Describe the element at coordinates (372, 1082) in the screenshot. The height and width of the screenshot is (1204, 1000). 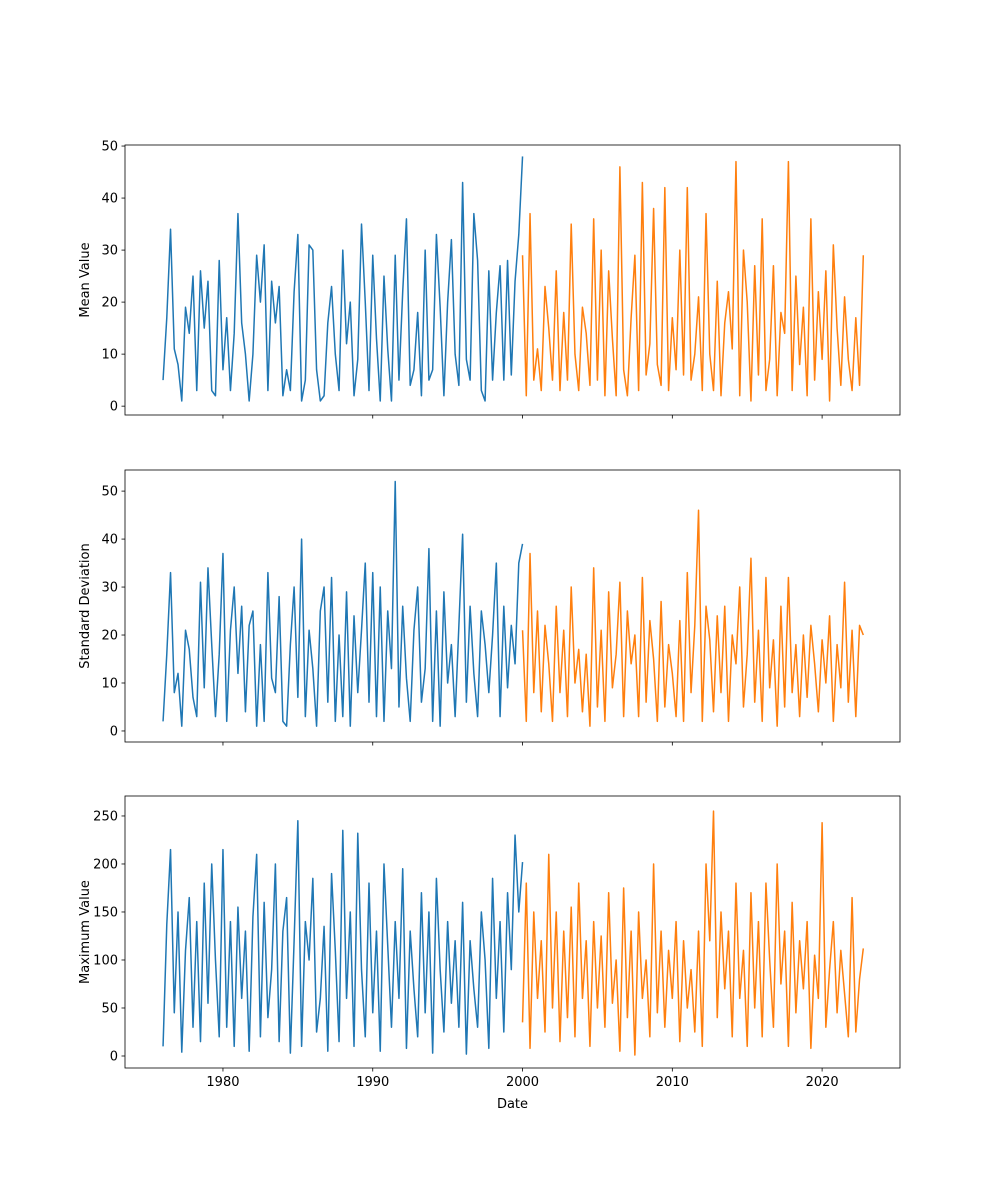
I see `x-tick-label: 1990` at that location.